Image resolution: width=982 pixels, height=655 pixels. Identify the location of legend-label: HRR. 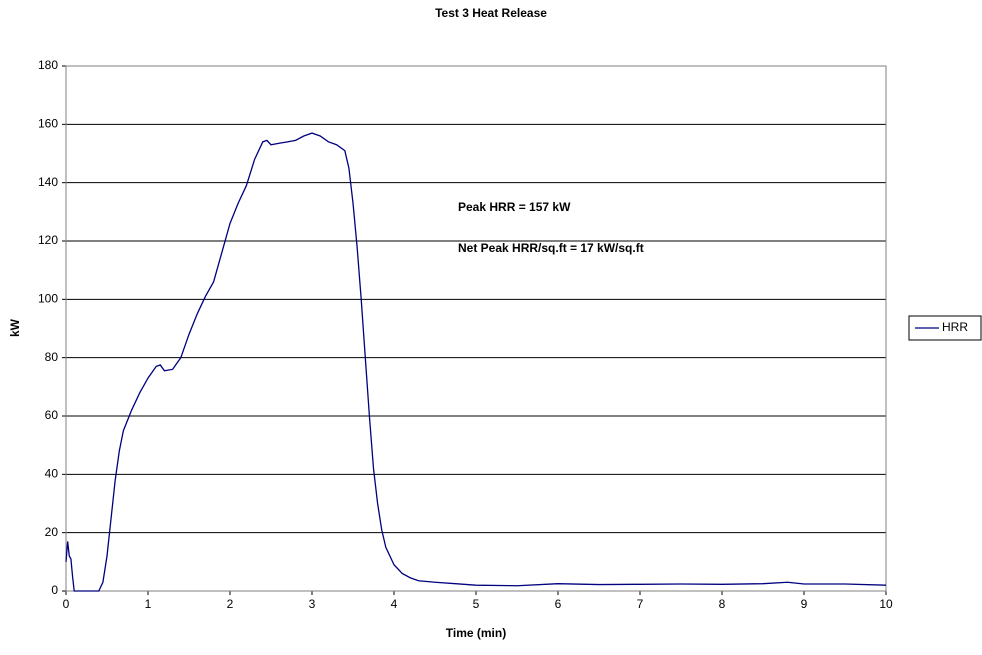
(955, 327).